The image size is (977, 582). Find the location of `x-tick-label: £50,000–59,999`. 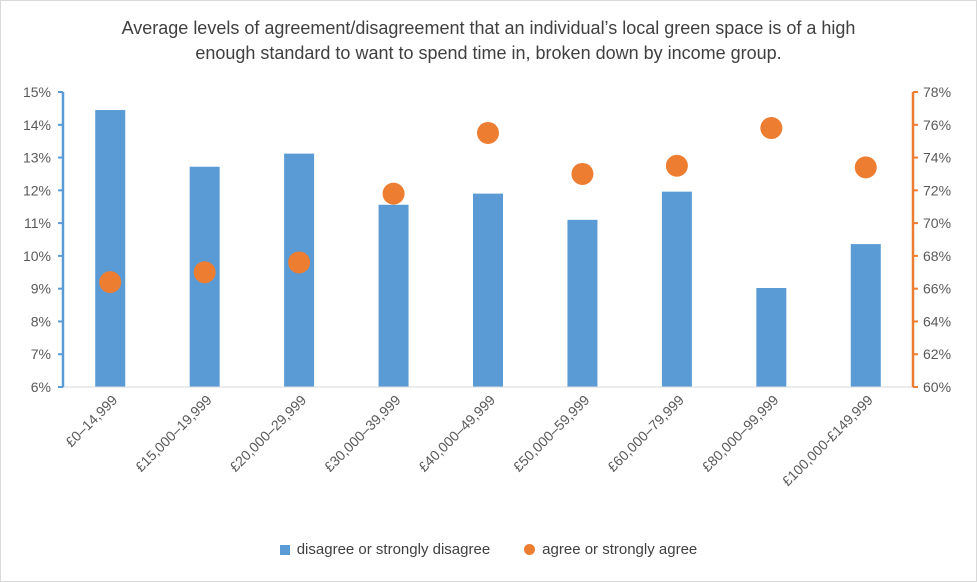

x-tick-label: £50,000–59,999 is located at coordinates (551, 433).